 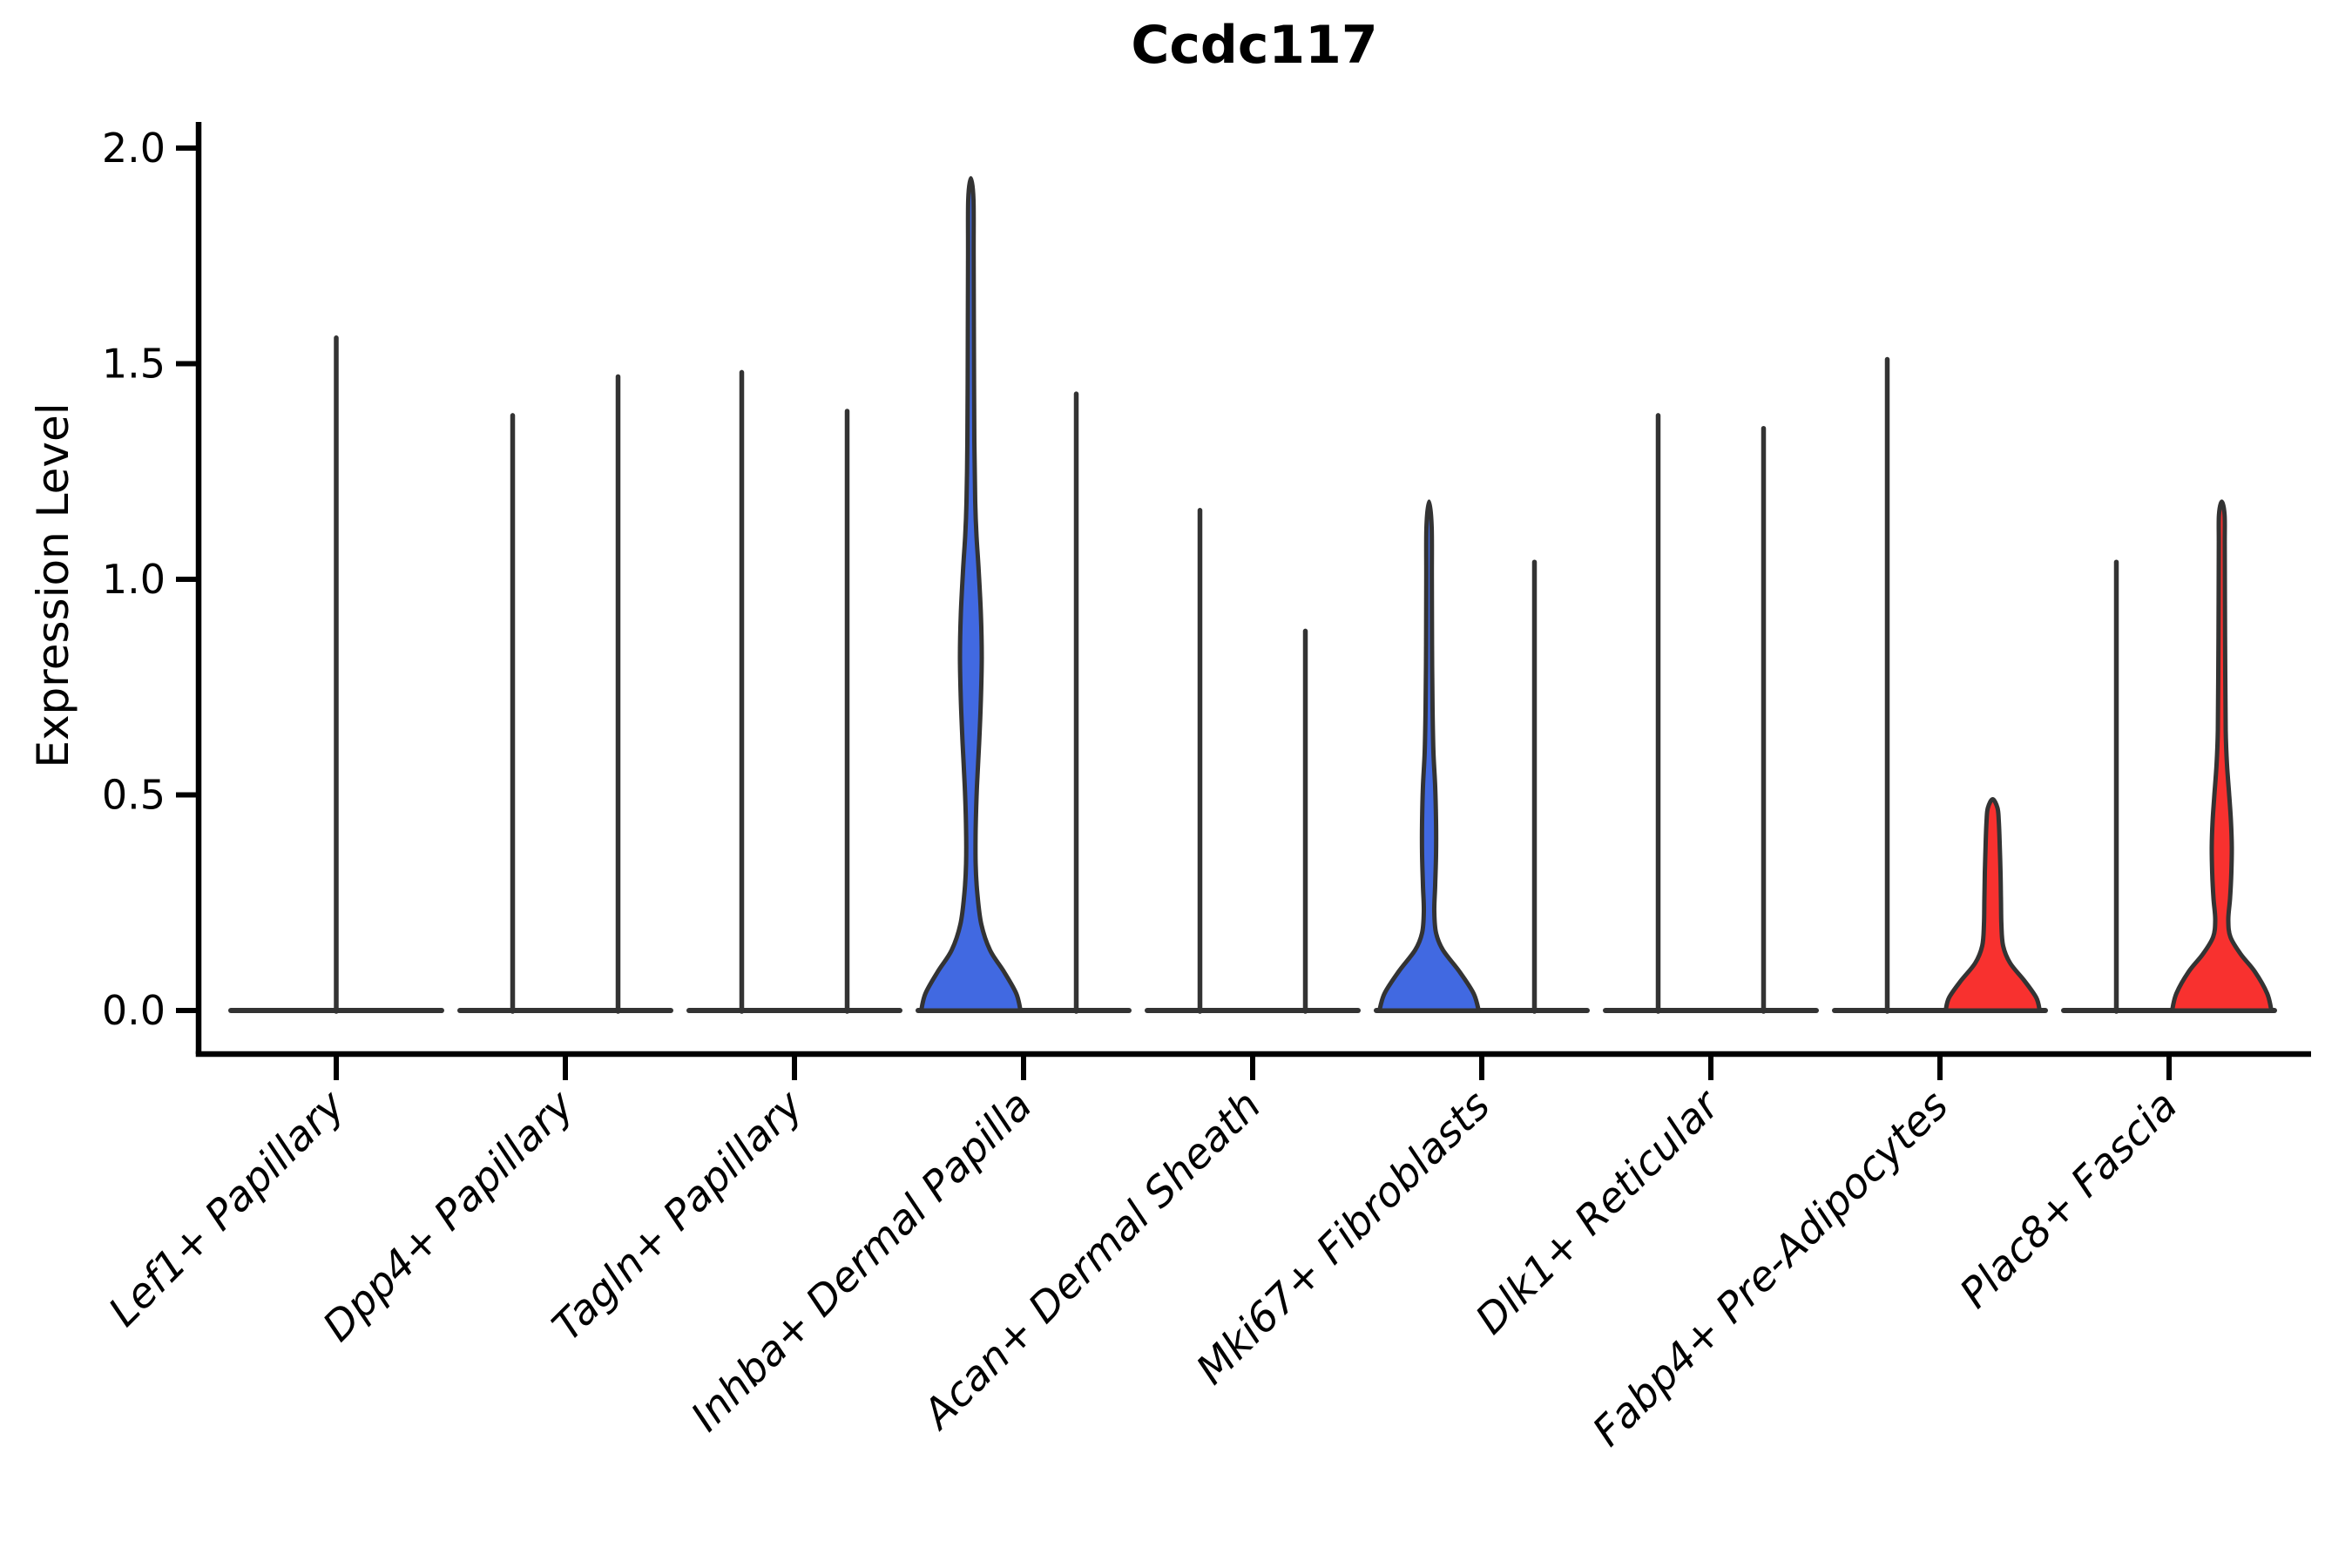 I want to click on plot-title: Ccdc117, so click(x=1254, y=45).